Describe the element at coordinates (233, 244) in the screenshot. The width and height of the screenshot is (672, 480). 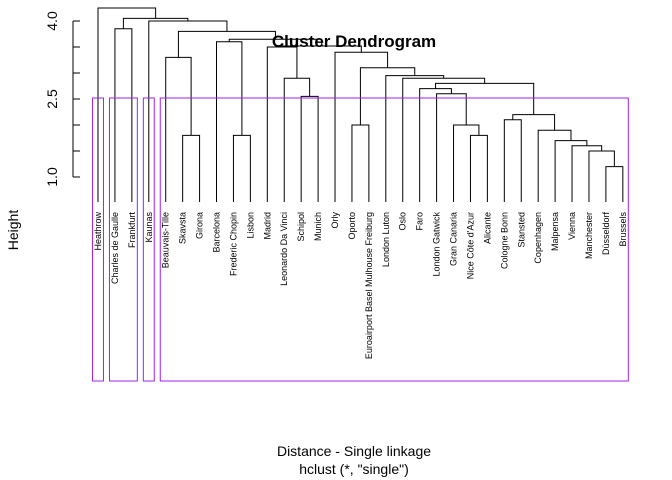
I see `leaf-label: Frederic Chopin` at that location.